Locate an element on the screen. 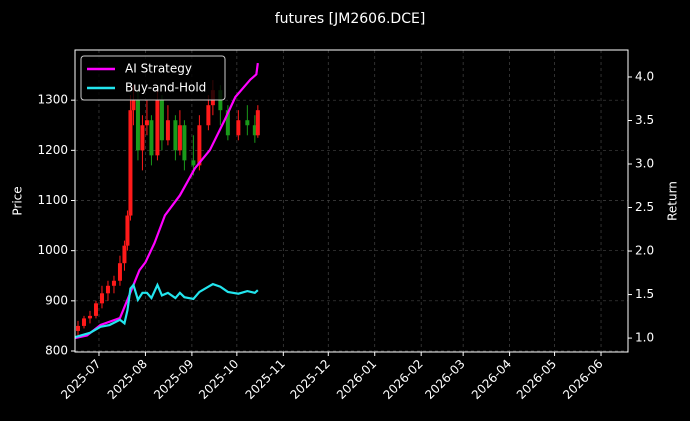  y2-tick-label: 2.5 is located at coordinates (644, 207).